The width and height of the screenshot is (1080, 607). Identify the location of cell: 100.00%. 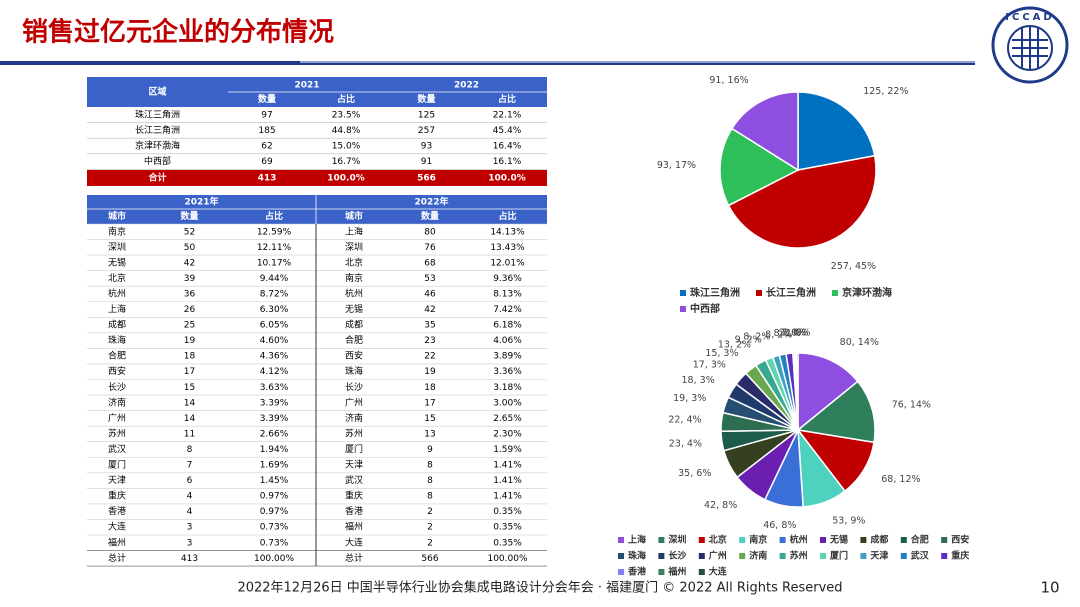
(507, 559).